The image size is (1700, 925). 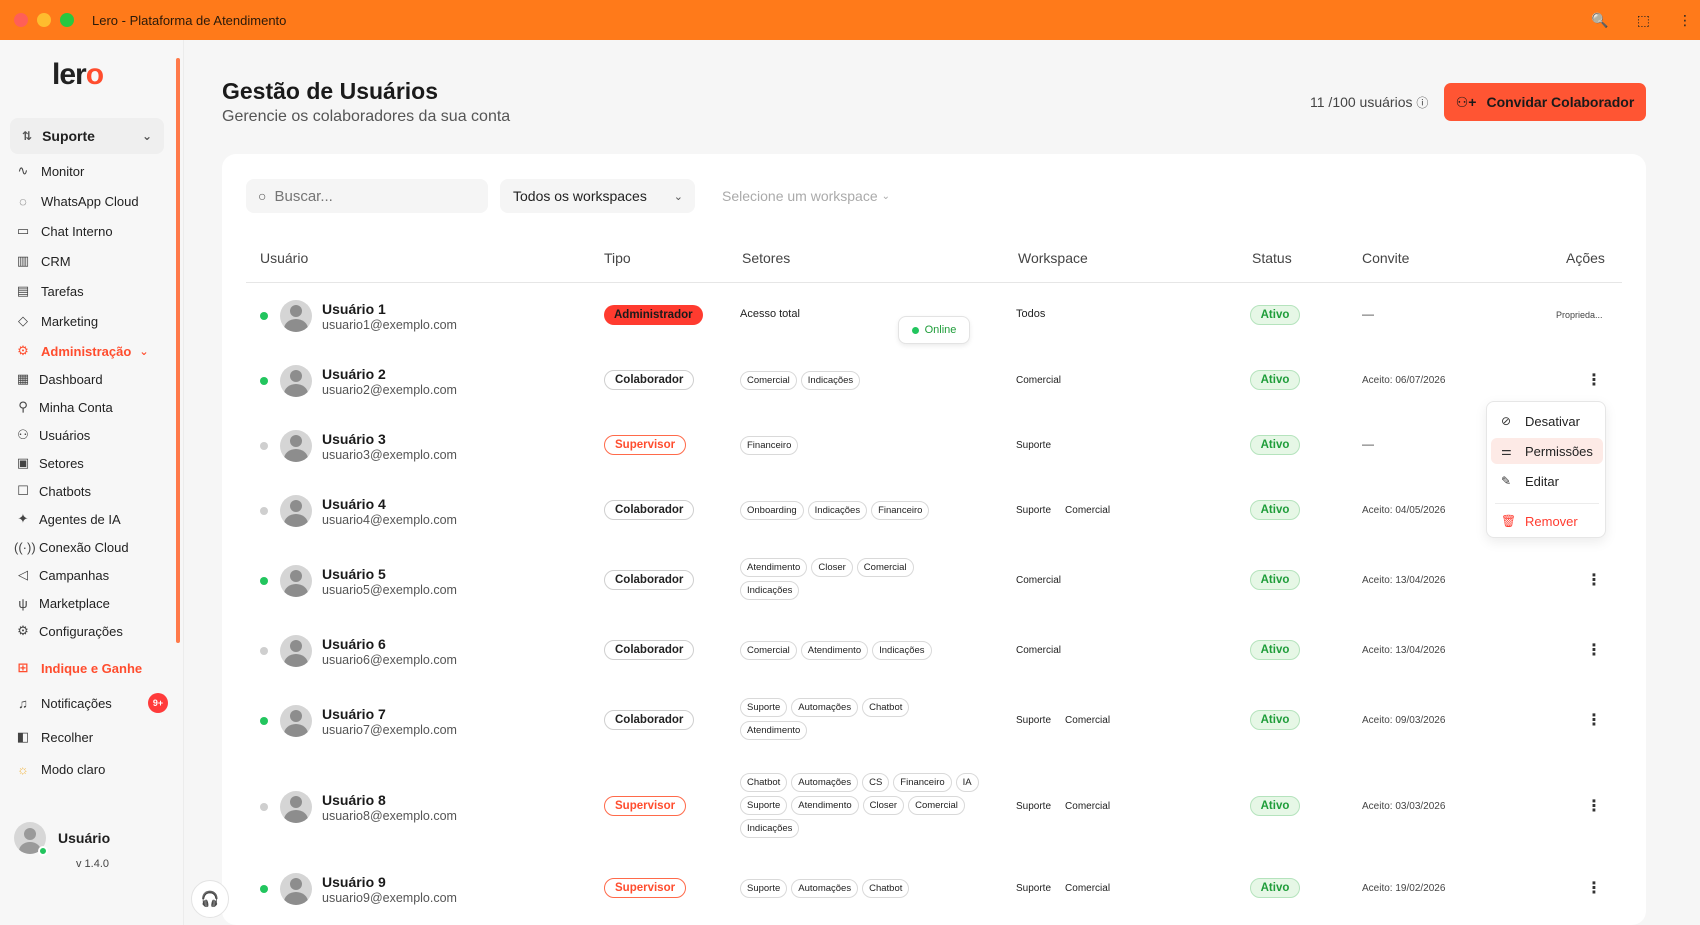 What do you see at coordinates (23, 201) in the screenshot?
I see `whatsapp-icon: ◌` at bounding box center [23, 201].